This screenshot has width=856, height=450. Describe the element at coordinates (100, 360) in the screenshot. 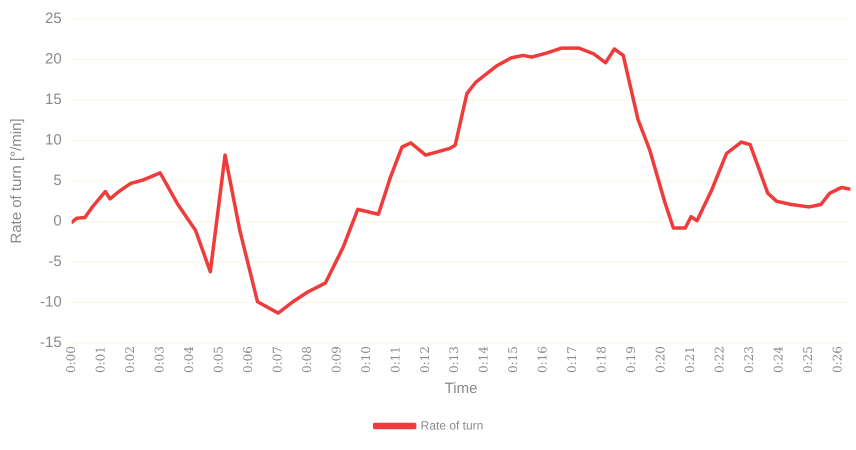

I see `x-tick-label: 0:01` at that location.